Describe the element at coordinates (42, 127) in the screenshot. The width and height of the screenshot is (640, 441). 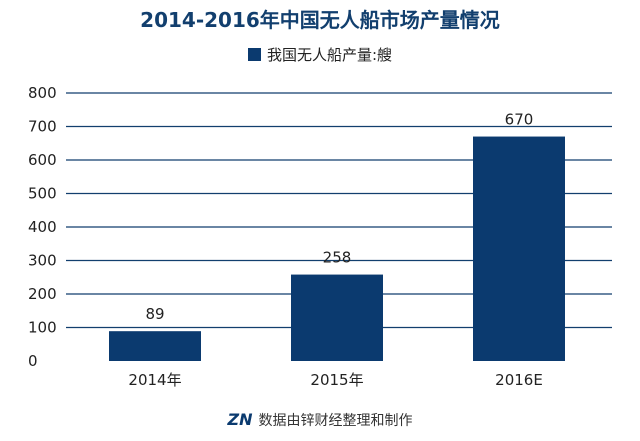
I see `y-tick-label: 700` at that location.